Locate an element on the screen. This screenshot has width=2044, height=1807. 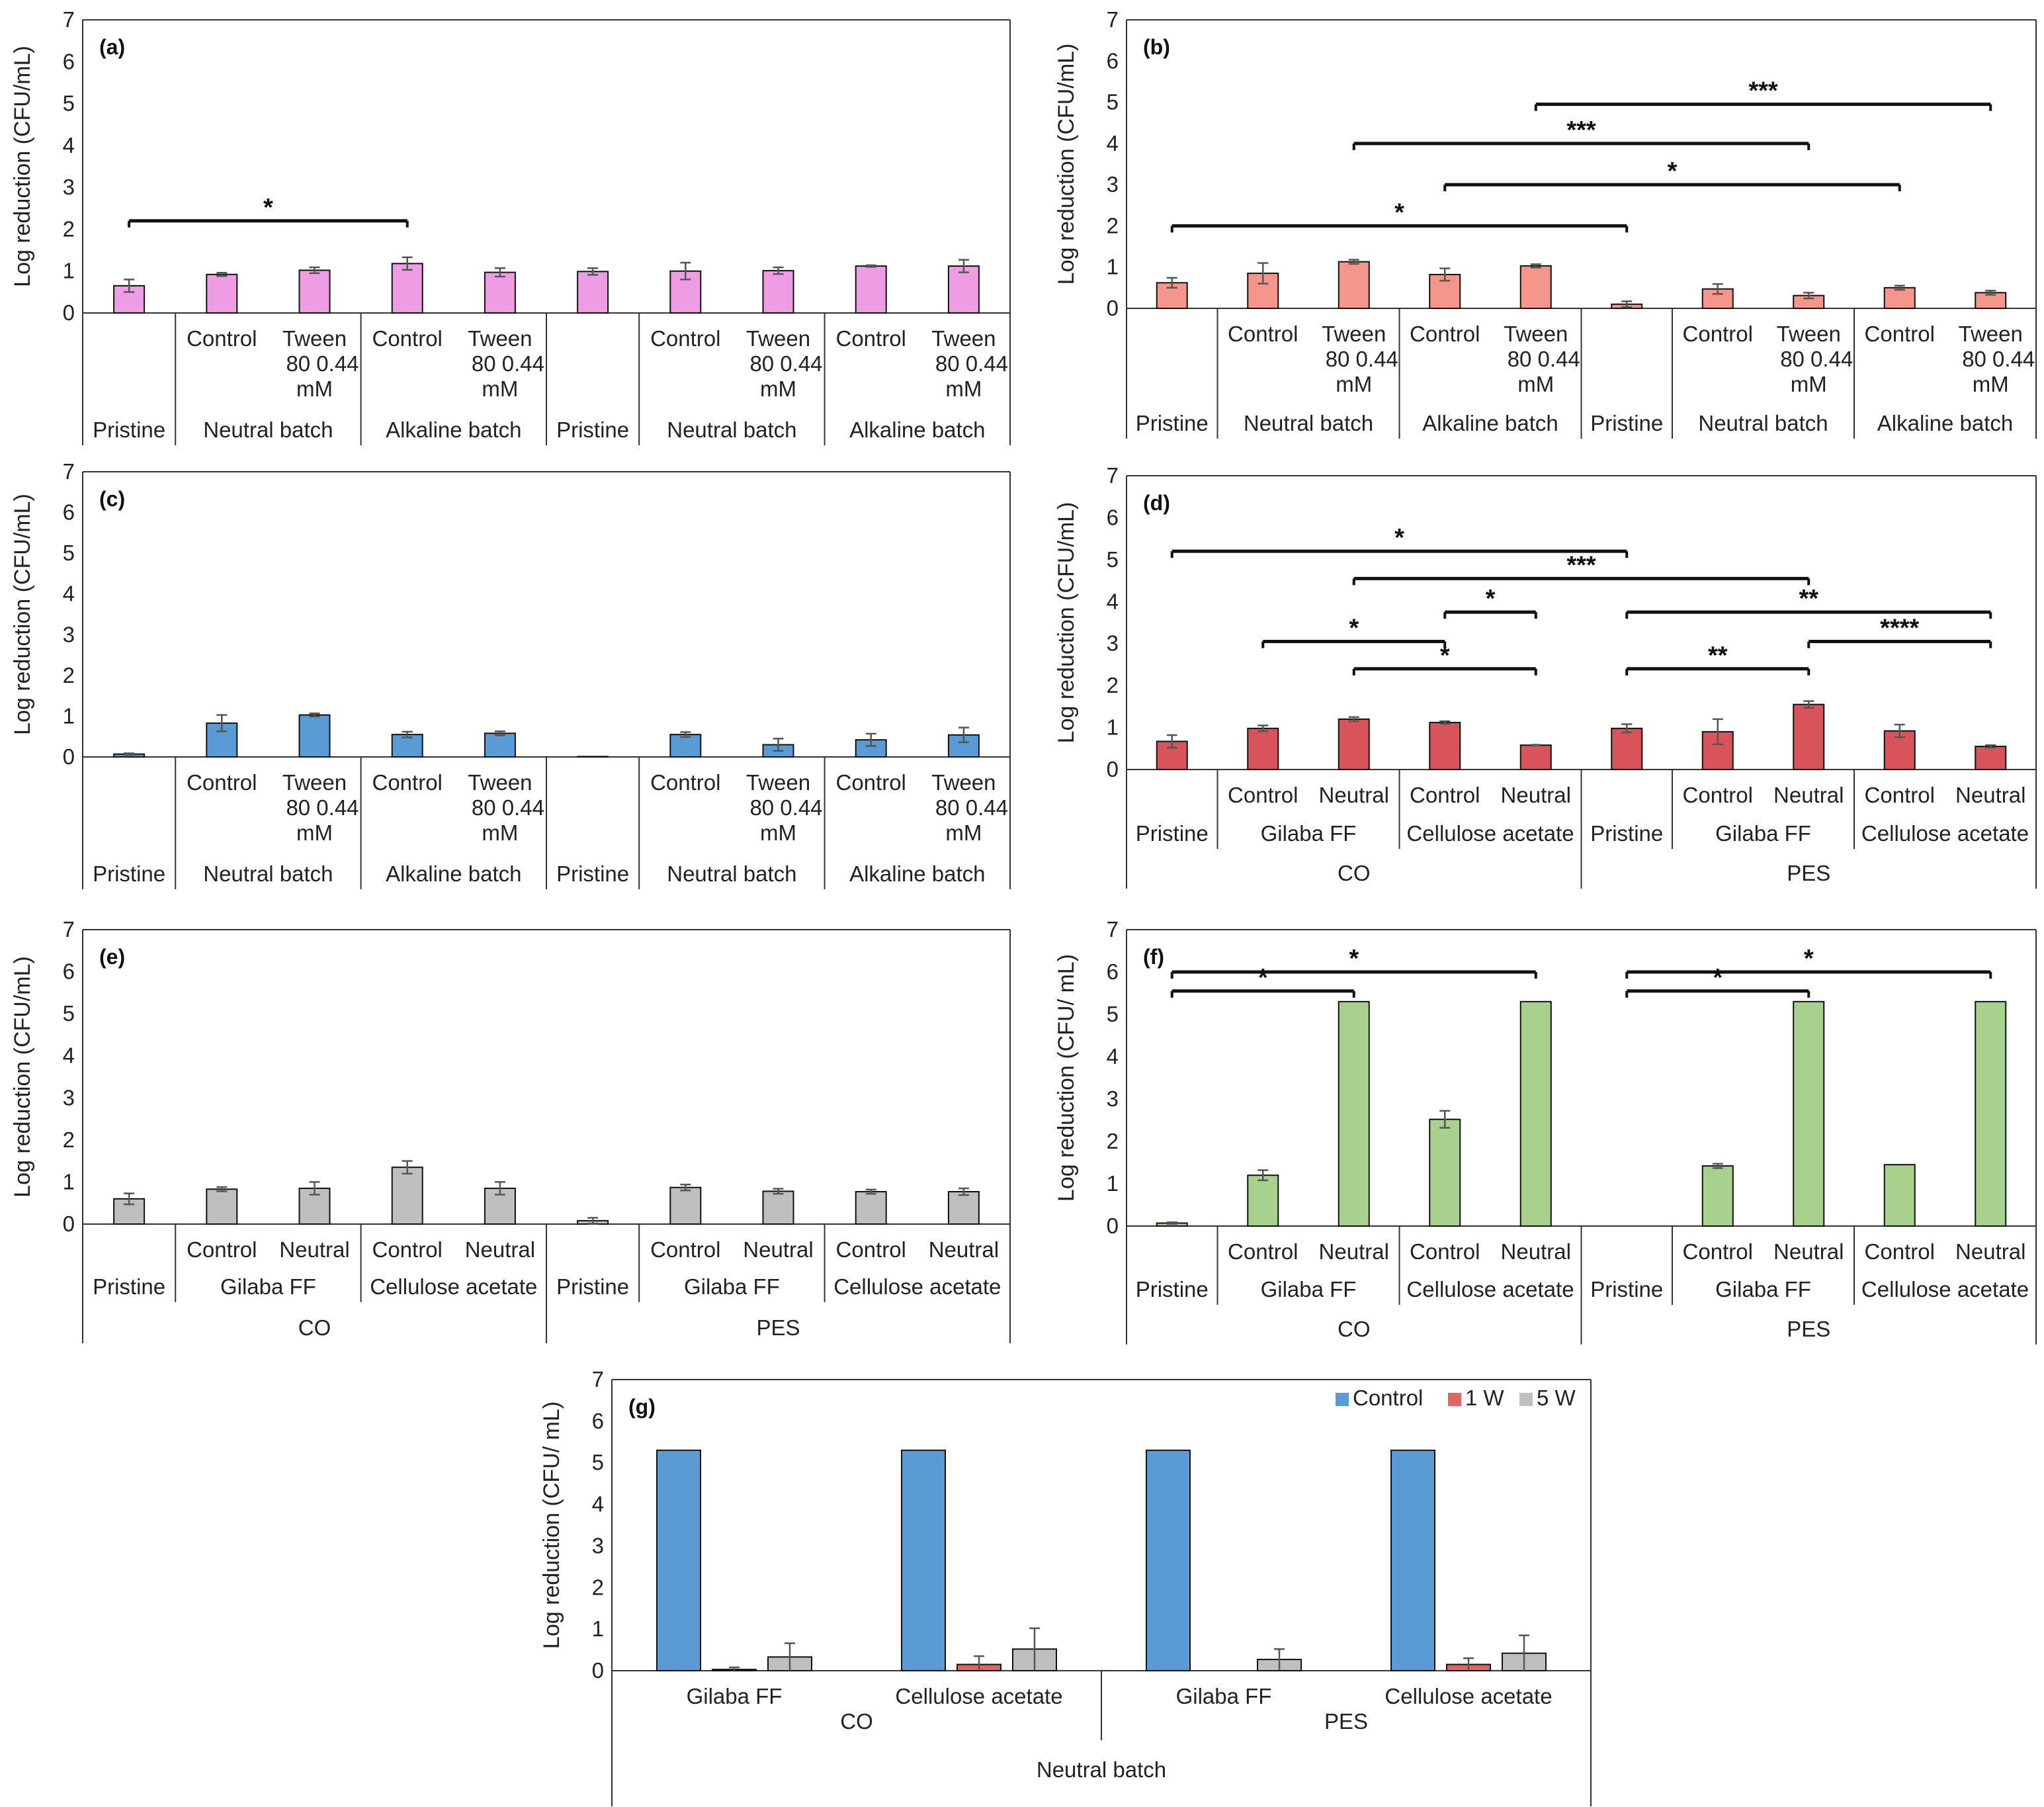
y-axis-title: Log reduction (CFU/mL) is located at coordinates (22, 166).